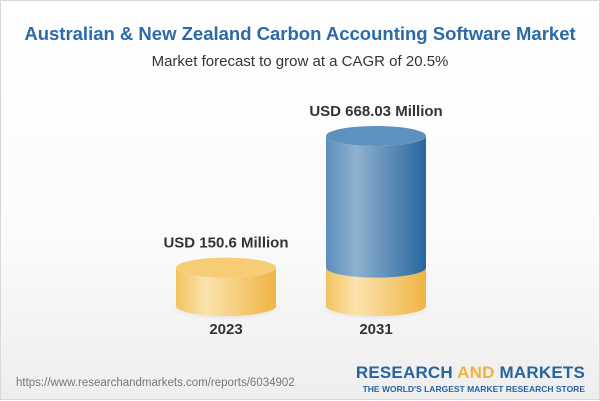 The image size is (600, 401). I want to click on category-label: 2031, so click(375, 329).